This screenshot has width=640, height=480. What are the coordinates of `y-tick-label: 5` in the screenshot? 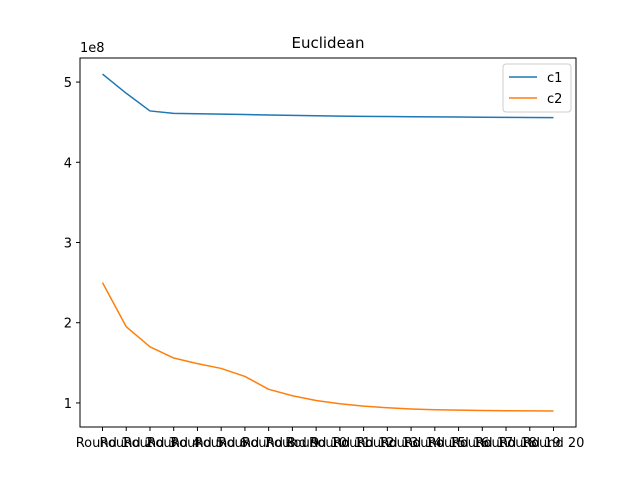 It's located at (68, 83).